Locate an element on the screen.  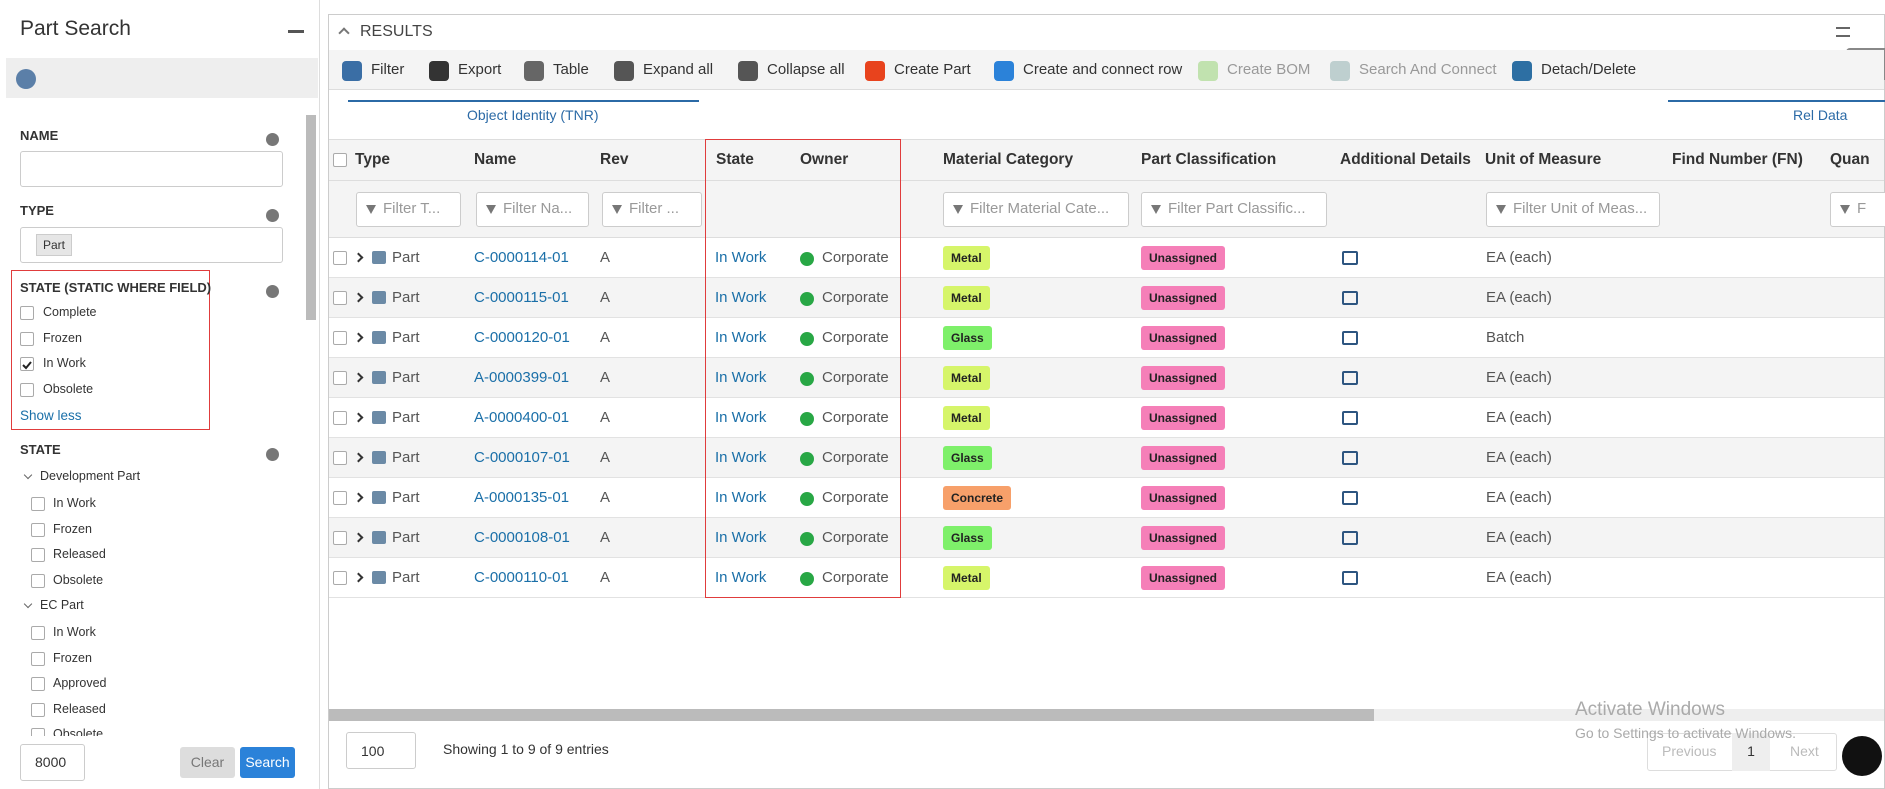
toolbar-button: Filter is located at coordinates (388, 69).